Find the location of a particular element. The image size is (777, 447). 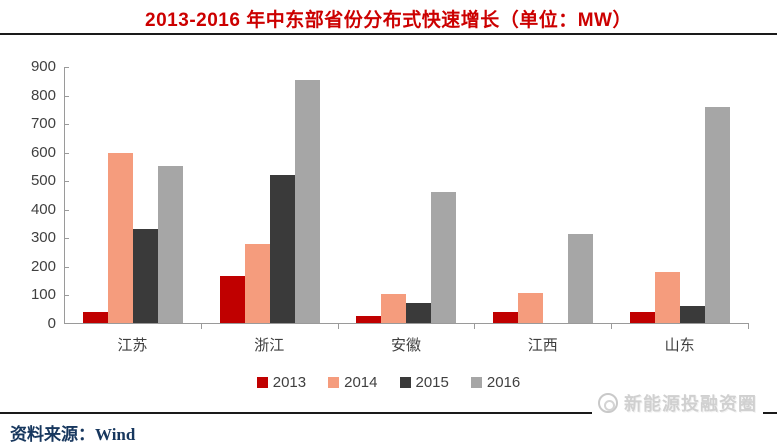

chart-title: 2013-2016 年中东部省份分布式快速增长（单位：MW） is located at coordinates (388, 20).